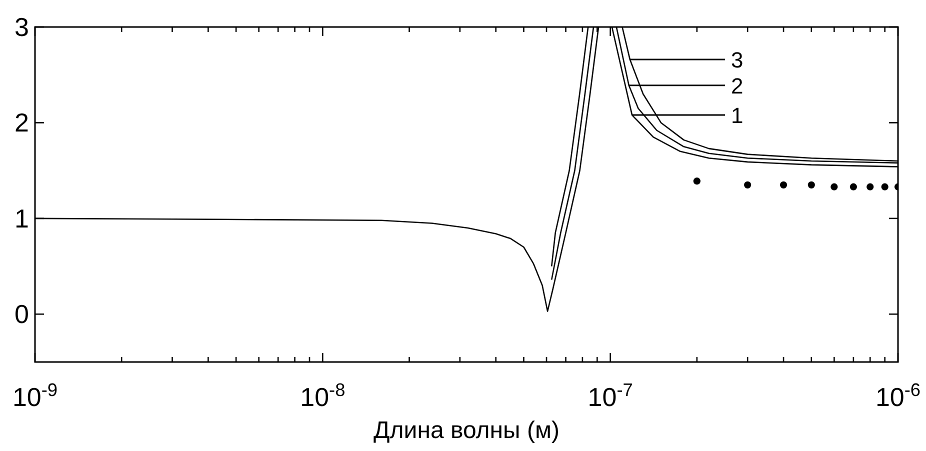  What do you see at coordinates (898, 396) in the screenshot?
I see `x-tick-label: 10$^{-6}$` at bounding box center [898, 396].